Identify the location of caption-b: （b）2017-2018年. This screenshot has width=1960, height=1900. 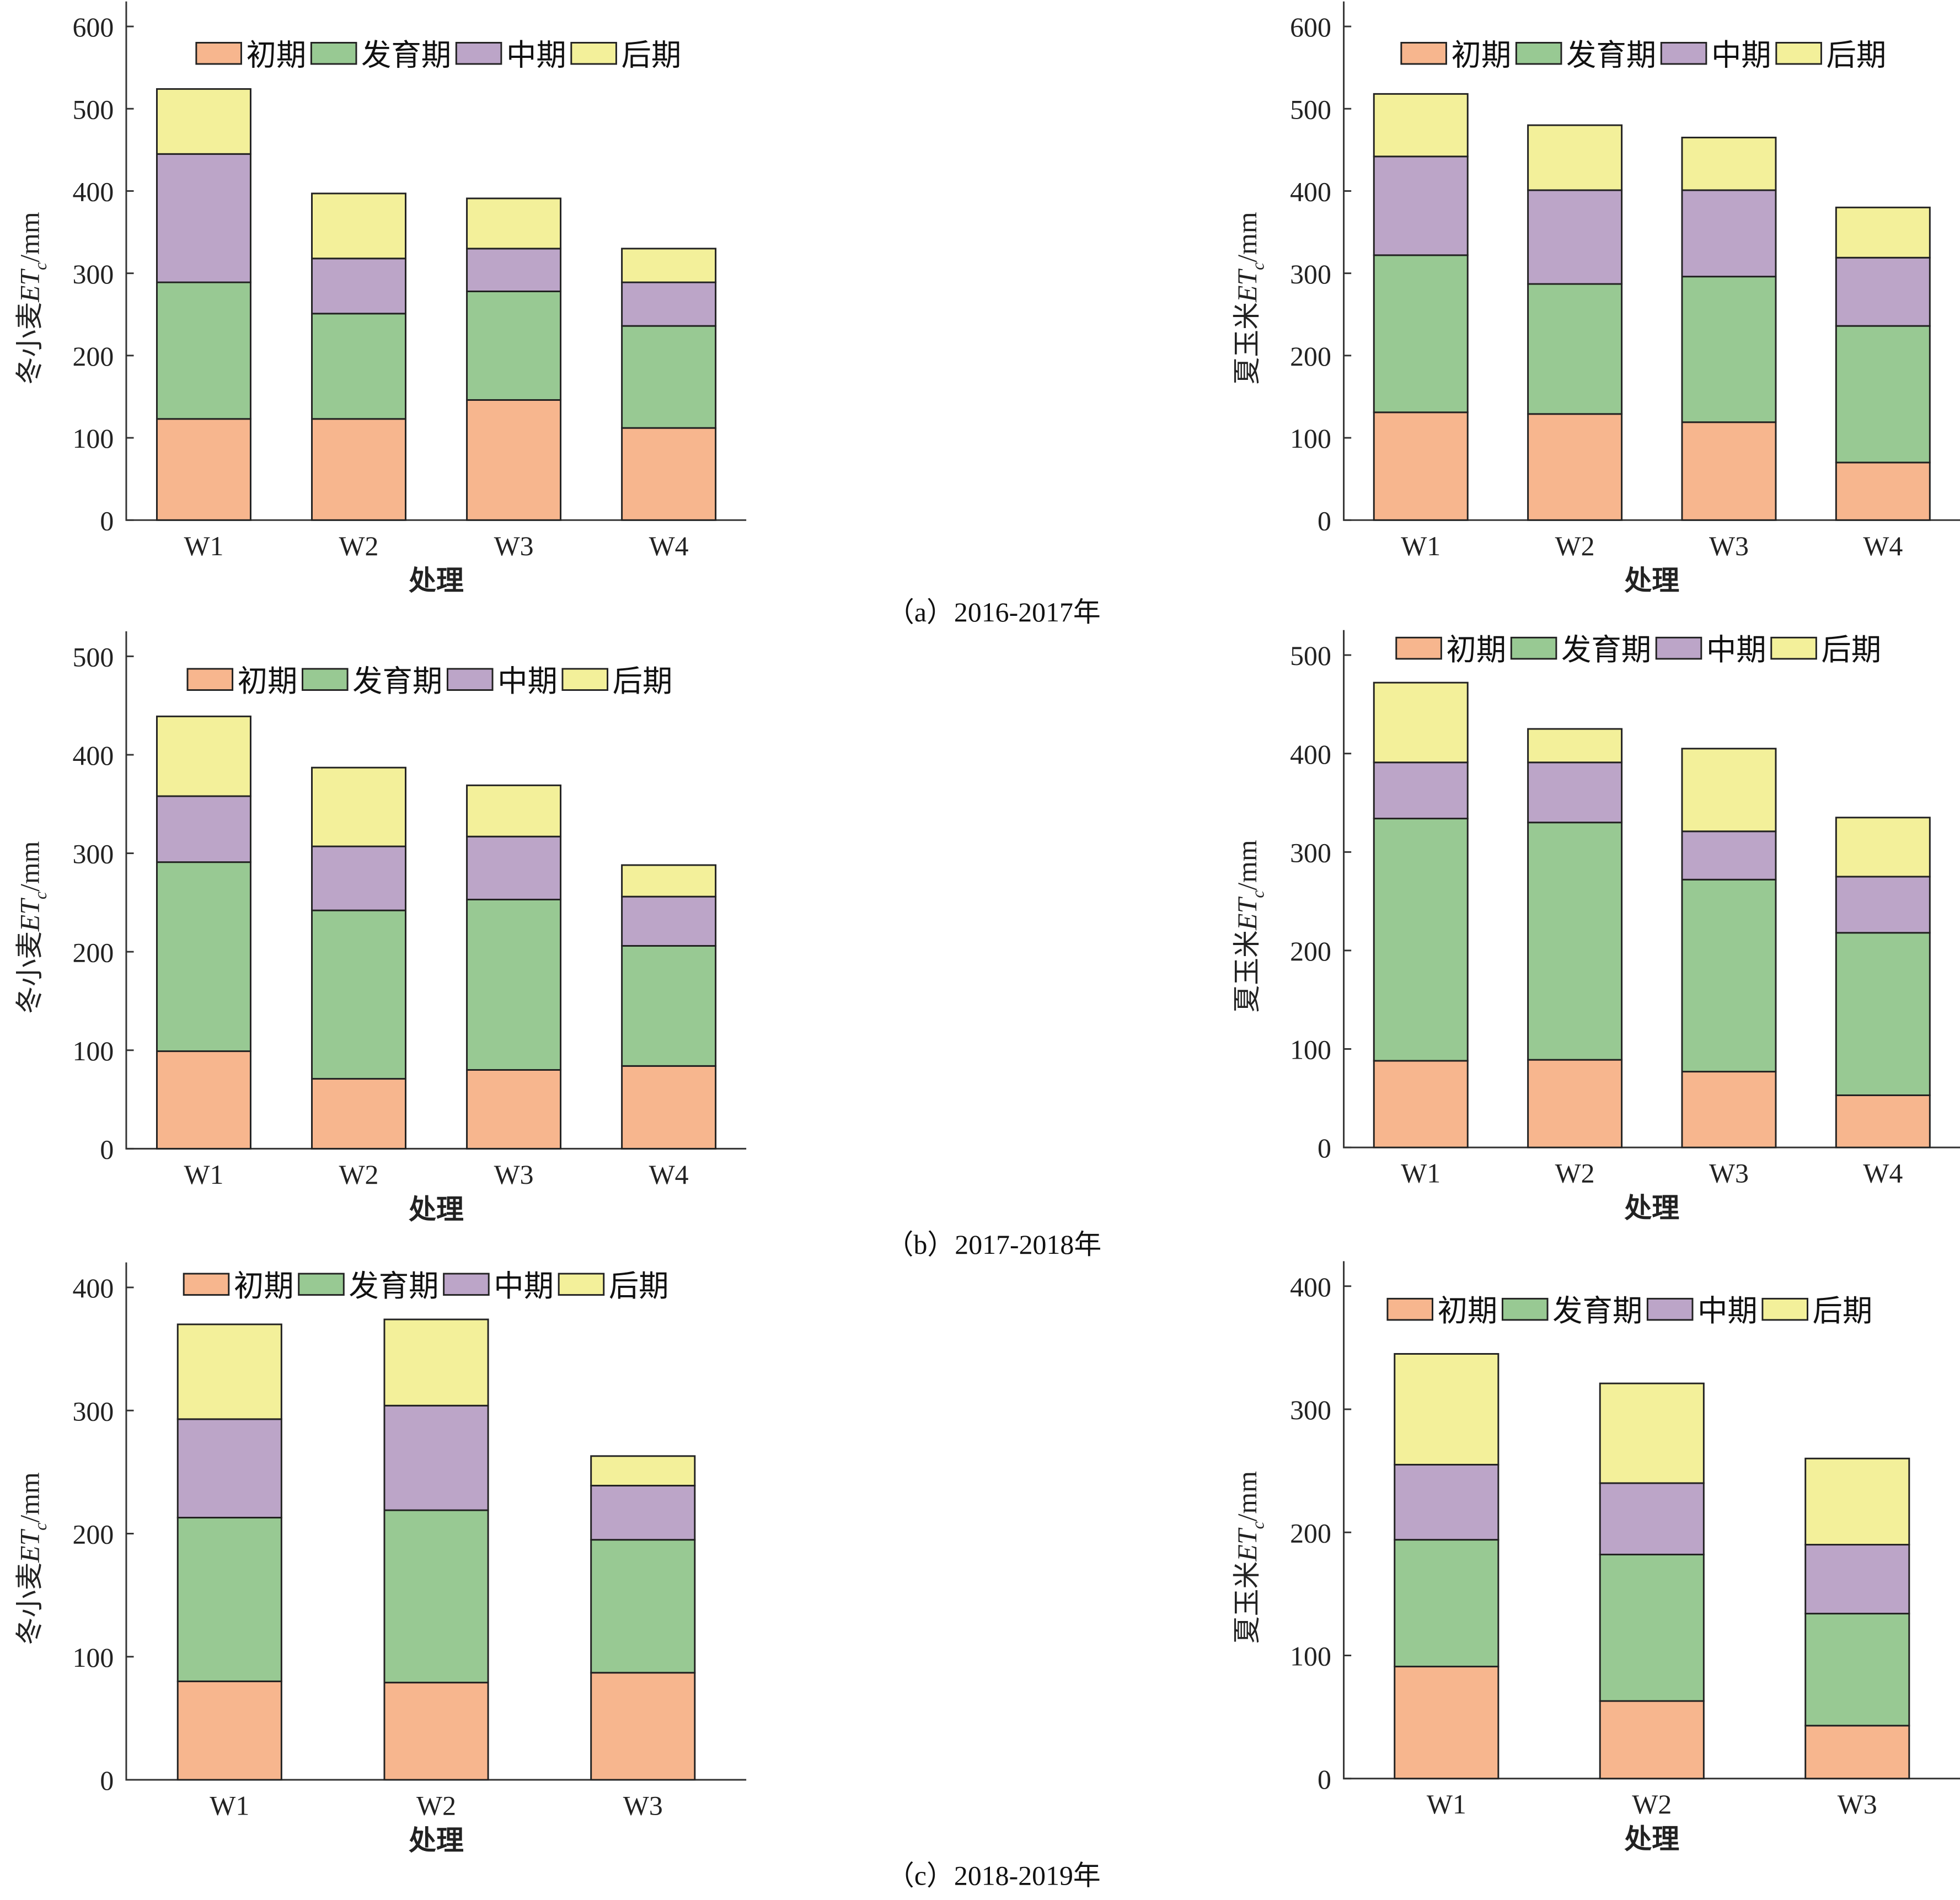
(994, 1245).